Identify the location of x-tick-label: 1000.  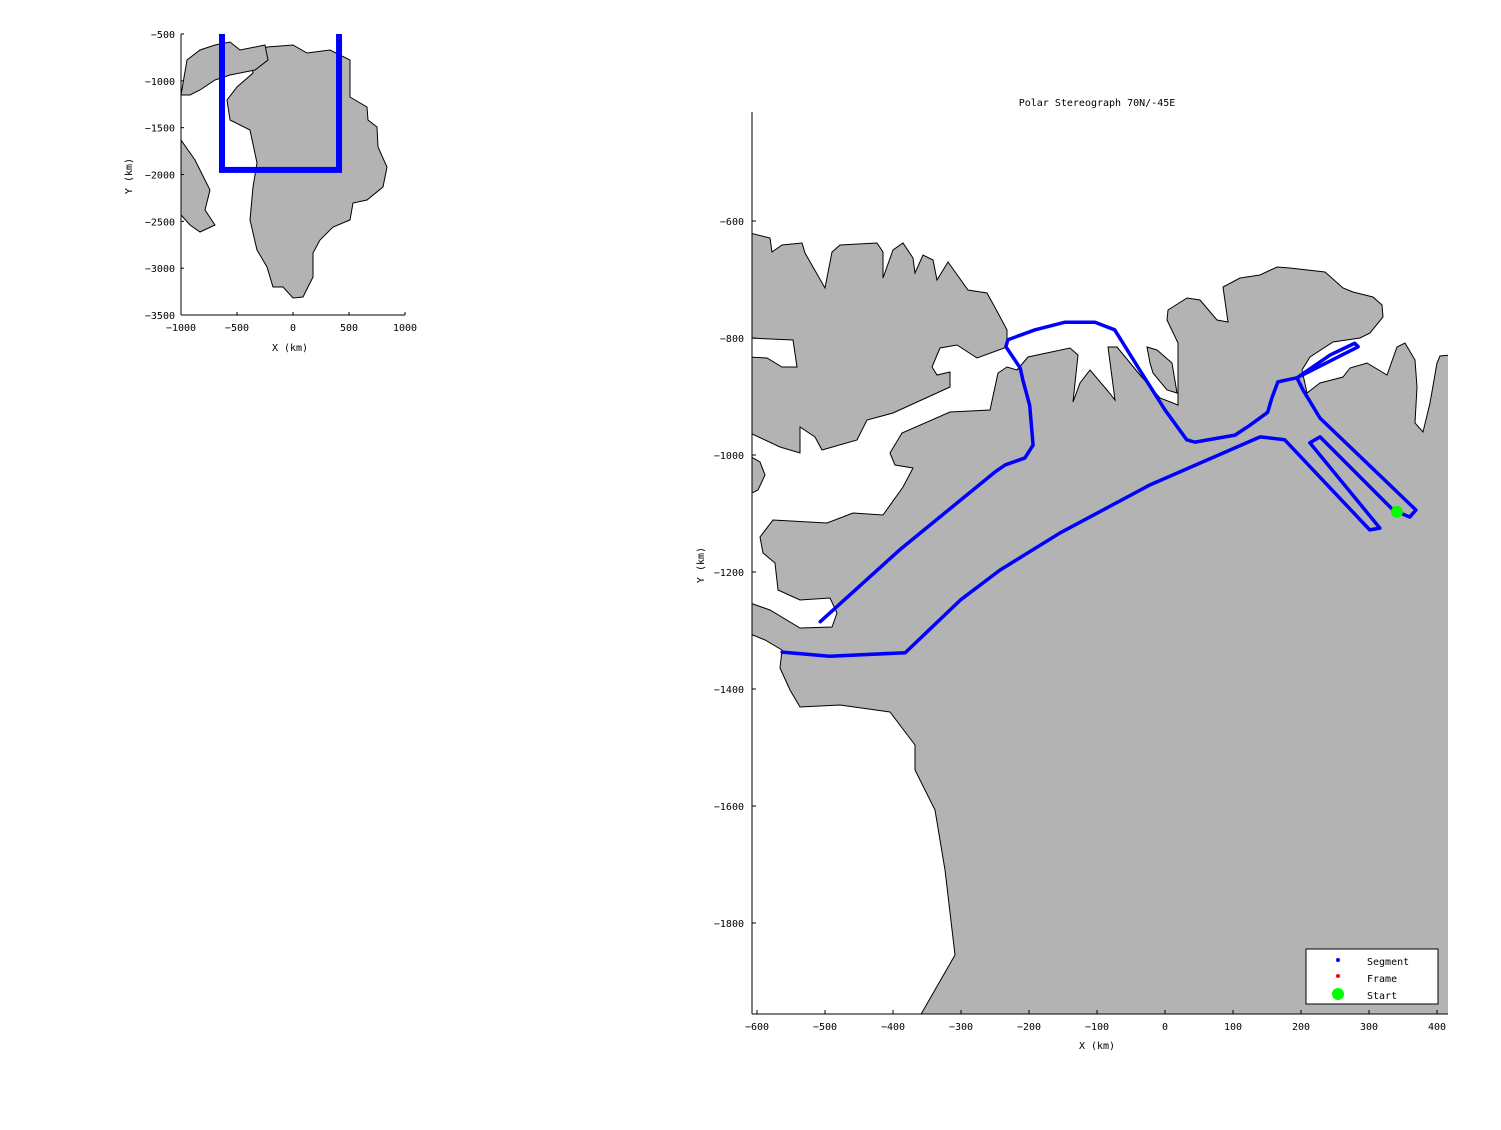
(405, 328).